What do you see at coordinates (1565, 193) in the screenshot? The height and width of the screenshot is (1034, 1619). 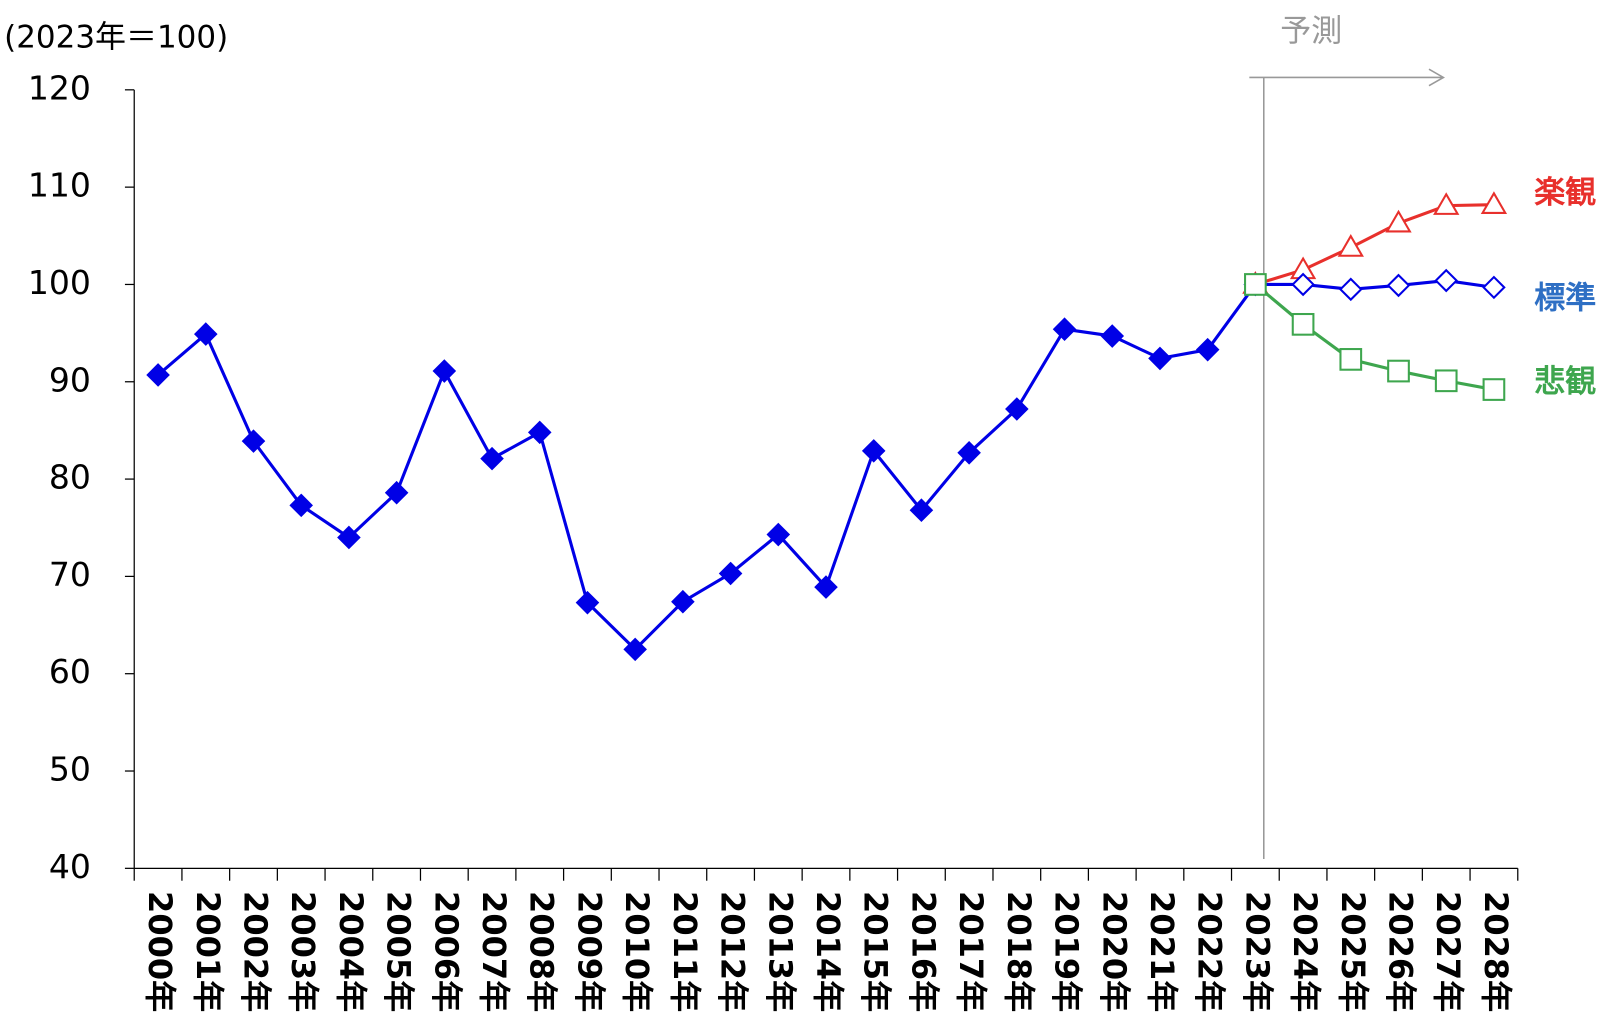 I see `series-label: 楽観` at bounding box center [1565, 193].